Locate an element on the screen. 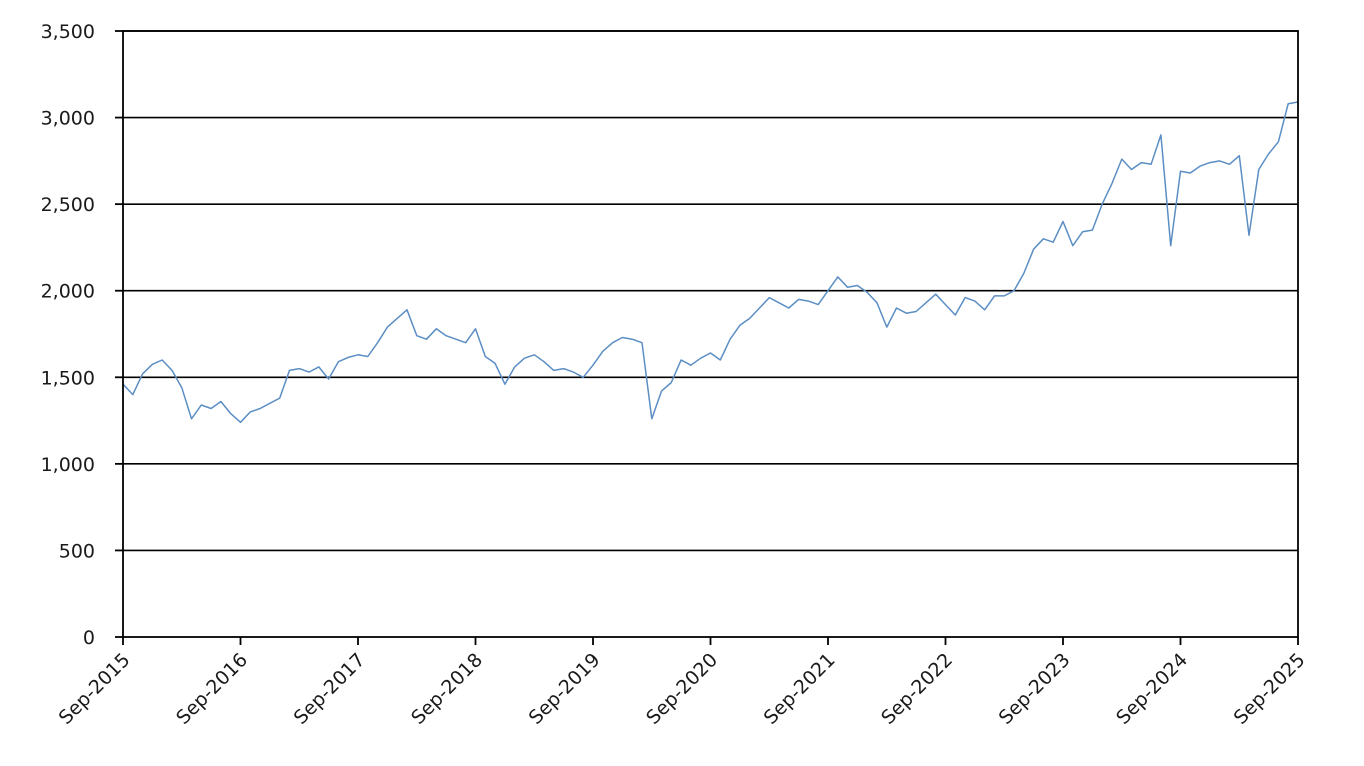  y-tick-label: 1,500 is located at coordinates (68, 378).